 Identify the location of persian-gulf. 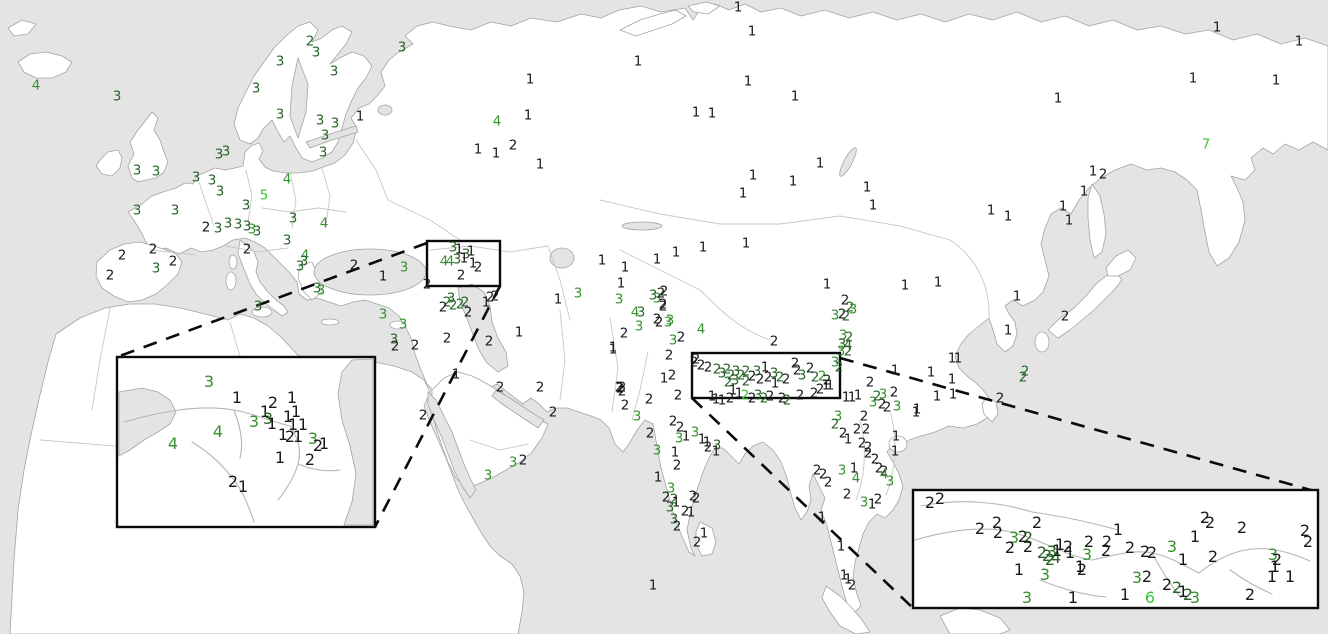
(518, 409).